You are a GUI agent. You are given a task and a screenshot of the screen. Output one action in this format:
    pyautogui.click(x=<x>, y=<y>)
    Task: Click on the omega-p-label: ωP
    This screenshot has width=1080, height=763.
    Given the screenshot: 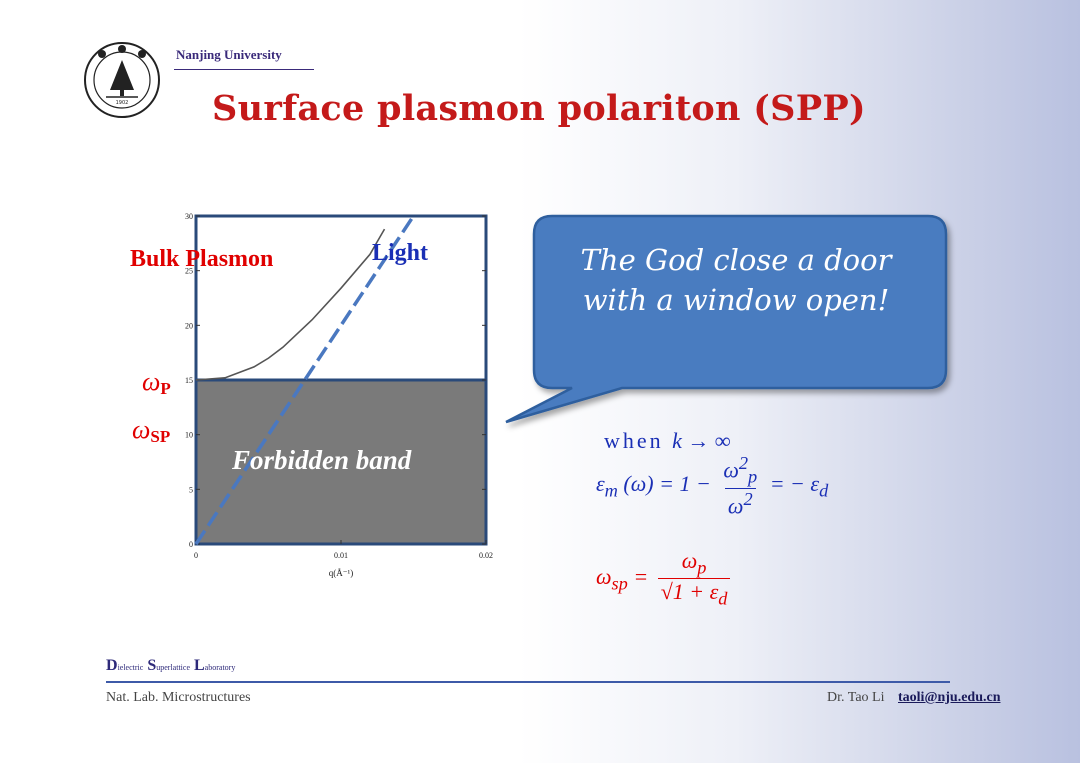 What is the action you would take?
    pyautogui.click(x=156, y=382)
    